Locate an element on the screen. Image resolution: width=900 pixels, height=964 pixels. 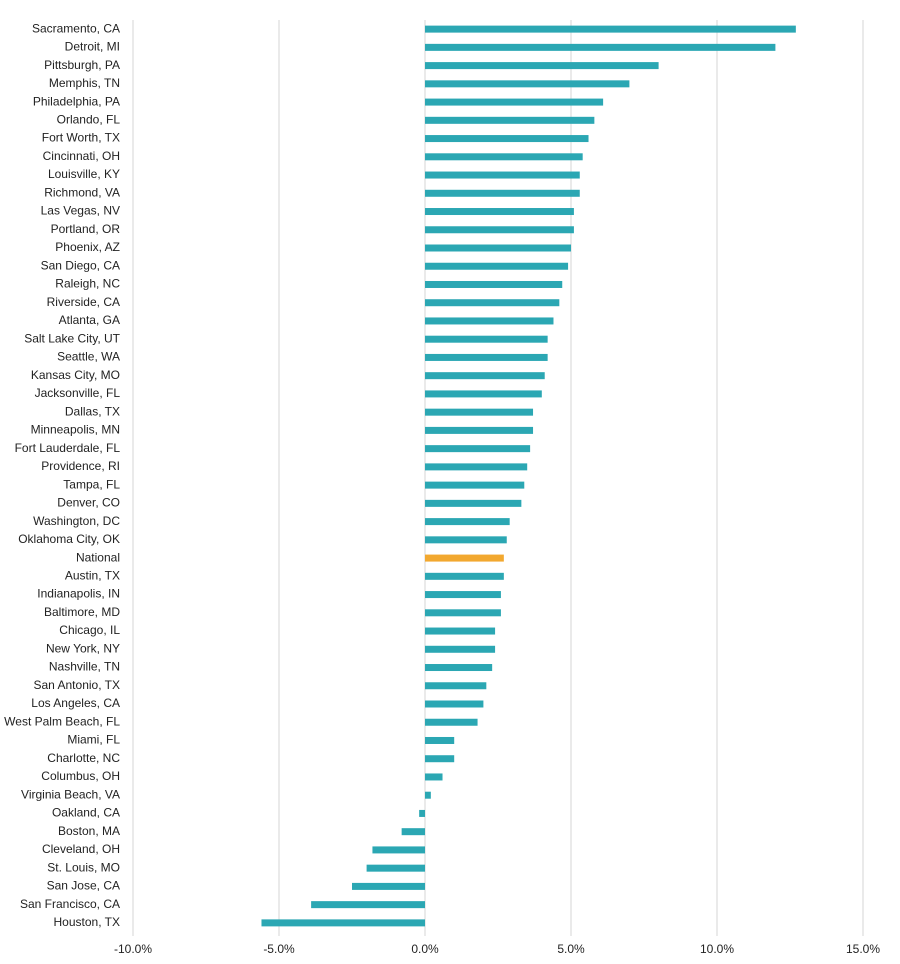
y-tick-label: Jacksonville, FL is located at coordinates (78, 393).